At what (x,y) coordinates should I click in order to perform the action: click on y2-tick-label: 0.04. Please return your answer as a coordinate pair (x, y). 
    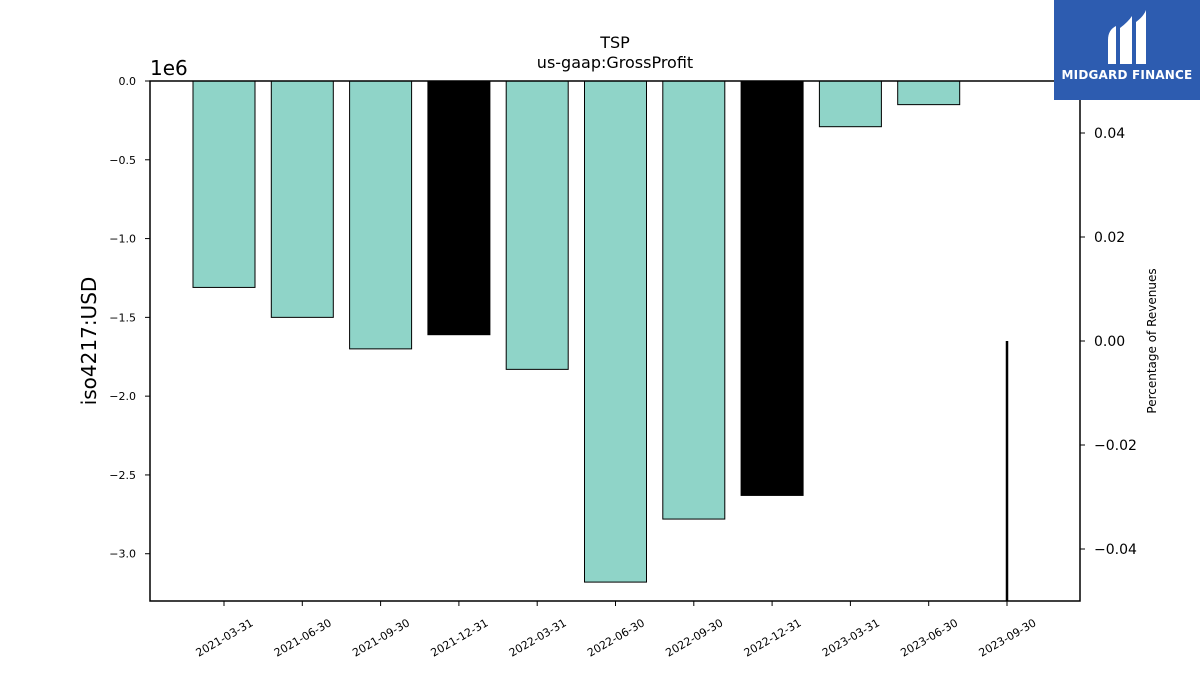
    Looking at the image, I should click on (1109, 134).